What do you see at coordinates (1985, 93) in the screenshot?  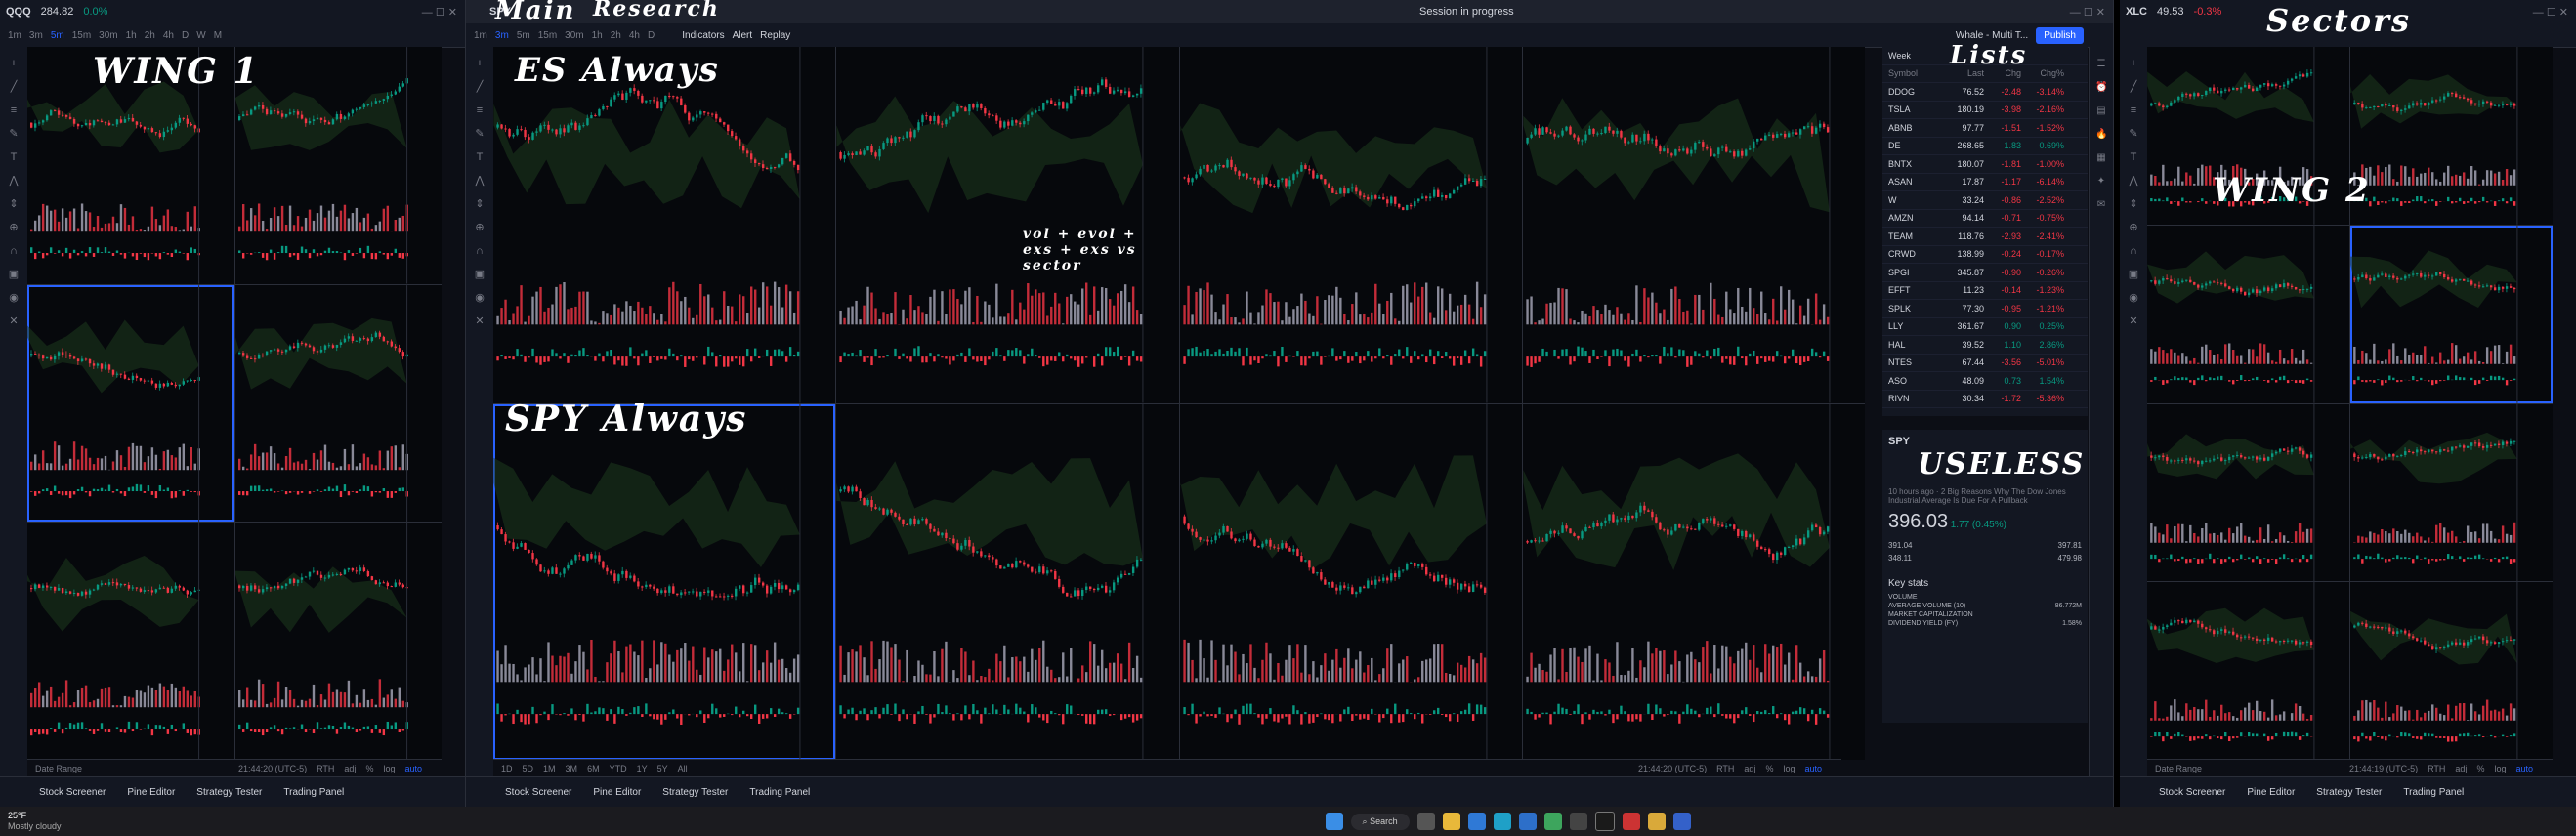 I see `watchlist-row: DDOG 76.52 -2.48 -3.14%` at bounding box center [1985, 93].